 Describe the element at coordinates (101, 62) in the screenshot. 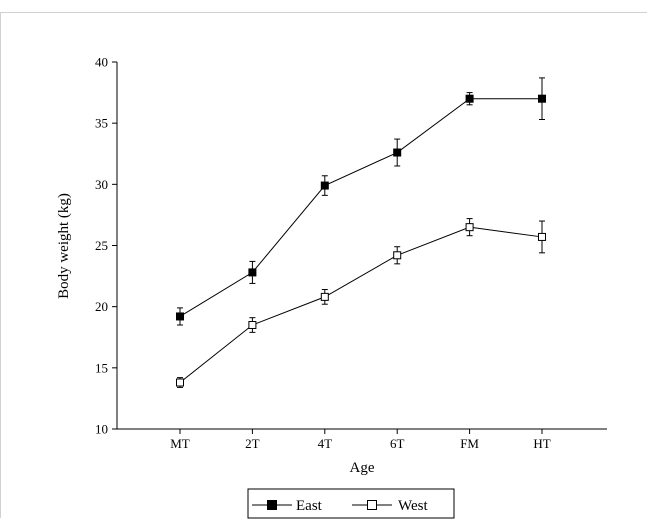

I see `y-tick-label: 40` at that location.